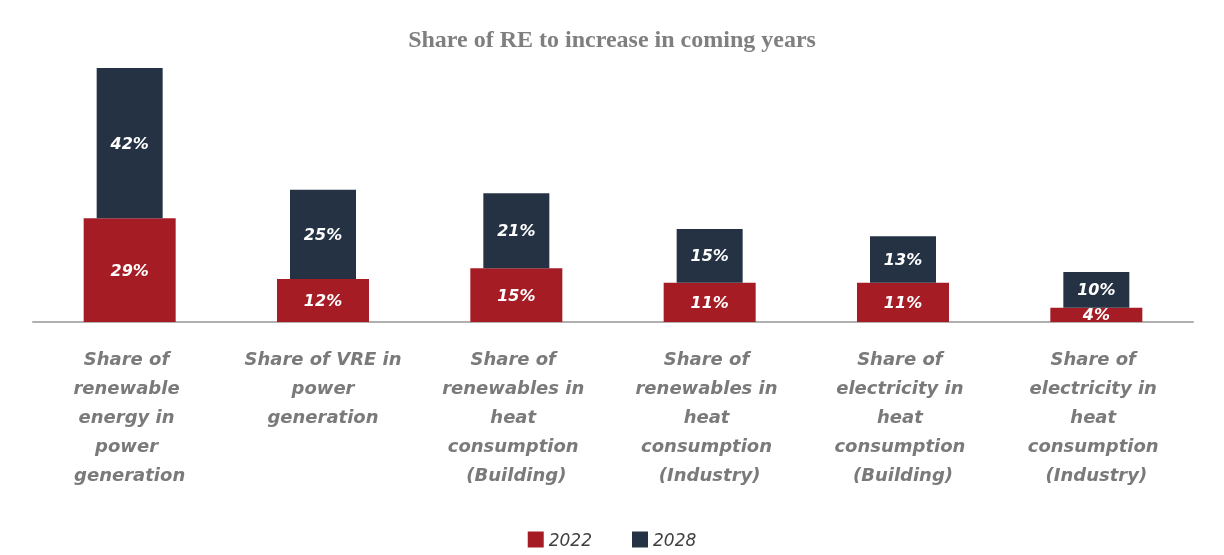 This screenshot has height=555, width=1224. Describe the element at coordinates (903, 416) in the screenshot. I see `x-tick-label: Share of electricity in heat consumption (Building)` at that location.